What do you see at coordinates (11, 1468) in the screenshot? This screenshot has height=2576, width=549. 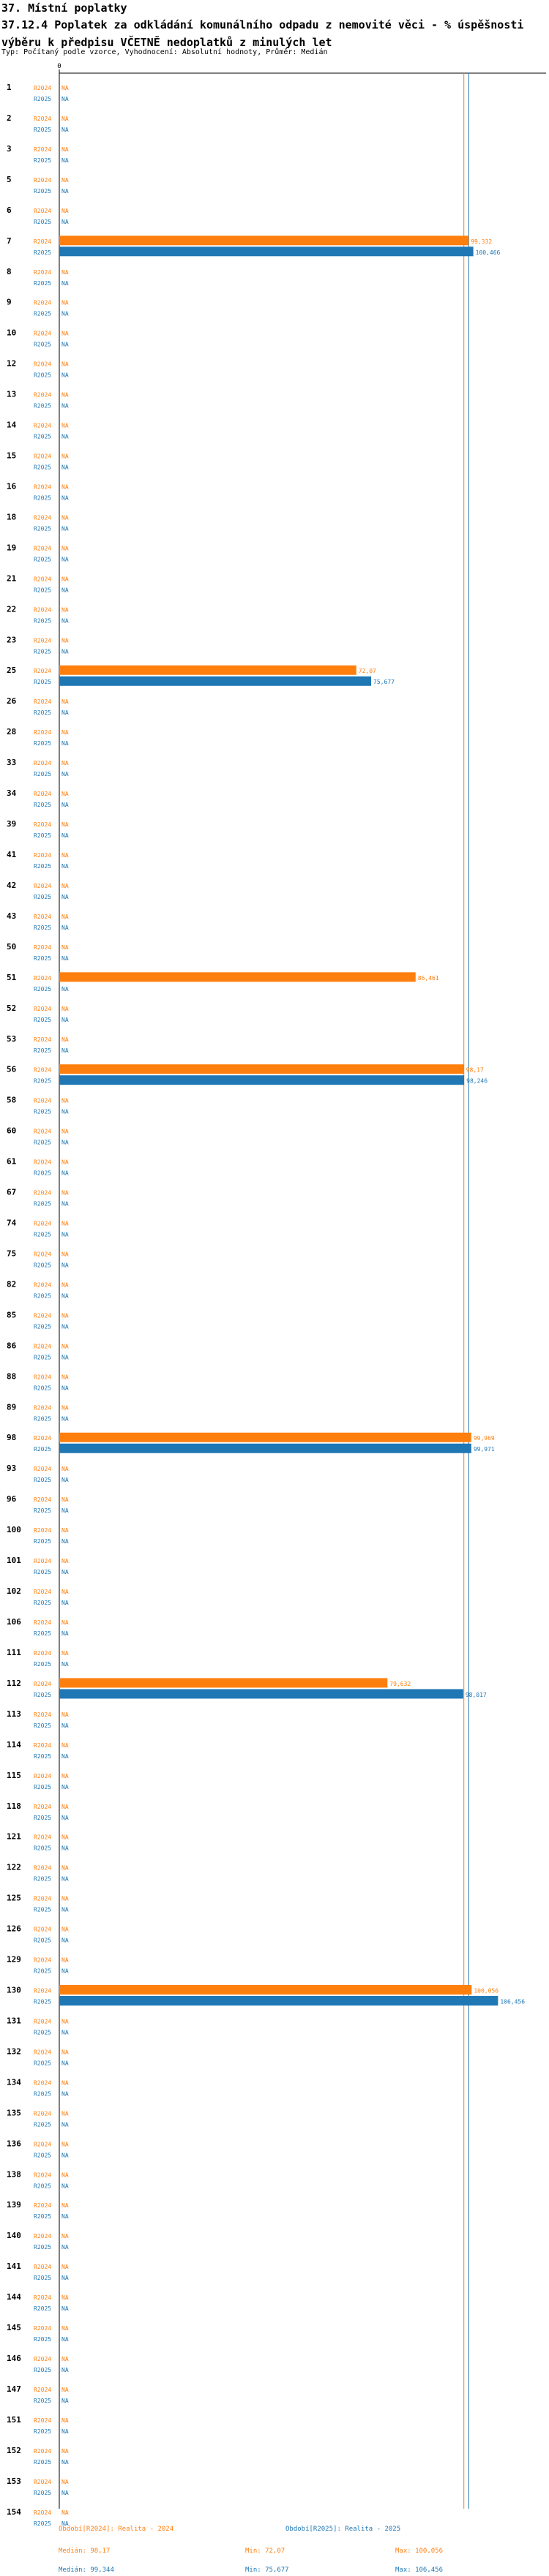 I see `category-label: 93` at bounding box center [11, 1468].